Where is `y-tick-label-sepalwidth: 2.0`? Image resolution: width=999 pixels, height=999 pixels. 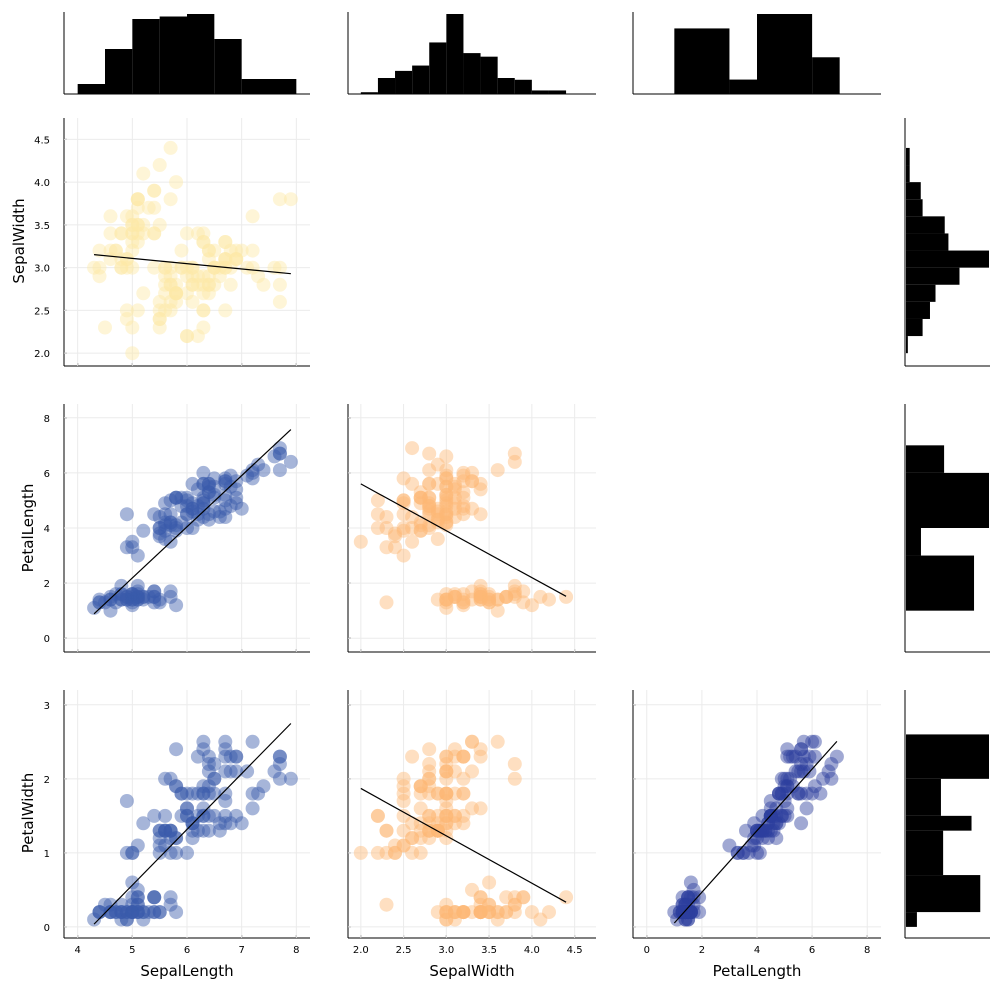
y-tick-label-sepalwidth: 2.0 is located at coordinates (42, 354).